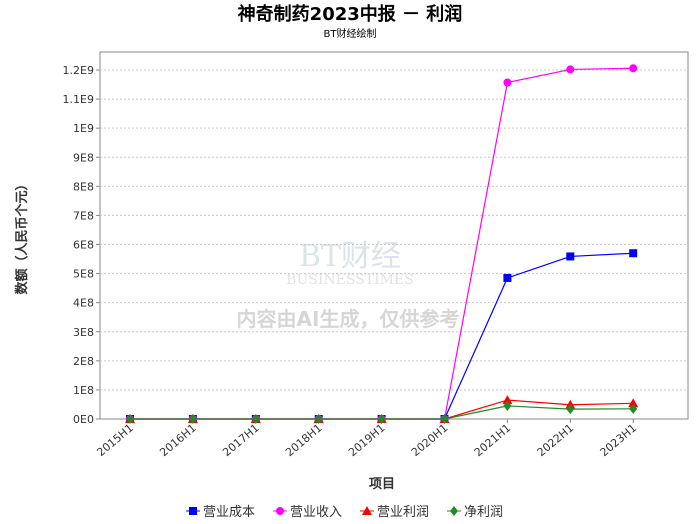 This screenshot has width=700, height=524. What do you see at coordinates (177, 440) in the screenshot?
I see `x-tick-label: 2016H1` at bounding box center [177, 440].